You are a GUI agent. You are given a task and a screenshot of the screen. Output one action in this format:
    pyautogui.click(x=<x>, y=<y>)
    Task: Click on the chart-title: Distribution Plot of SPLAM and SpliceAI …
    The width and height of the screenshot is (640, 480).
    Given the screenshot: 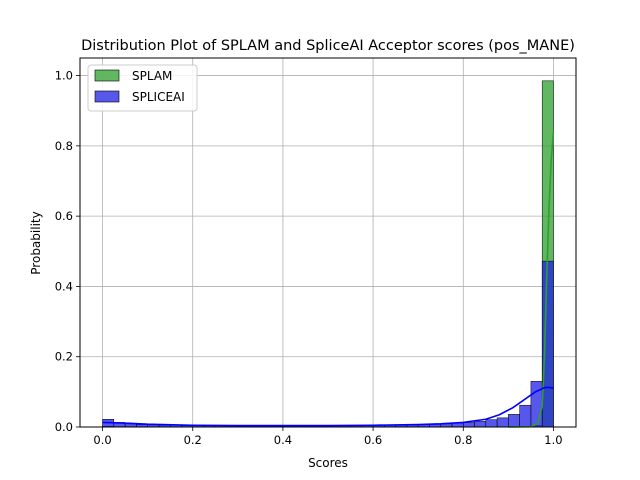 What is the action you would take?
    pyautogui.click(x=328, y=46)
    